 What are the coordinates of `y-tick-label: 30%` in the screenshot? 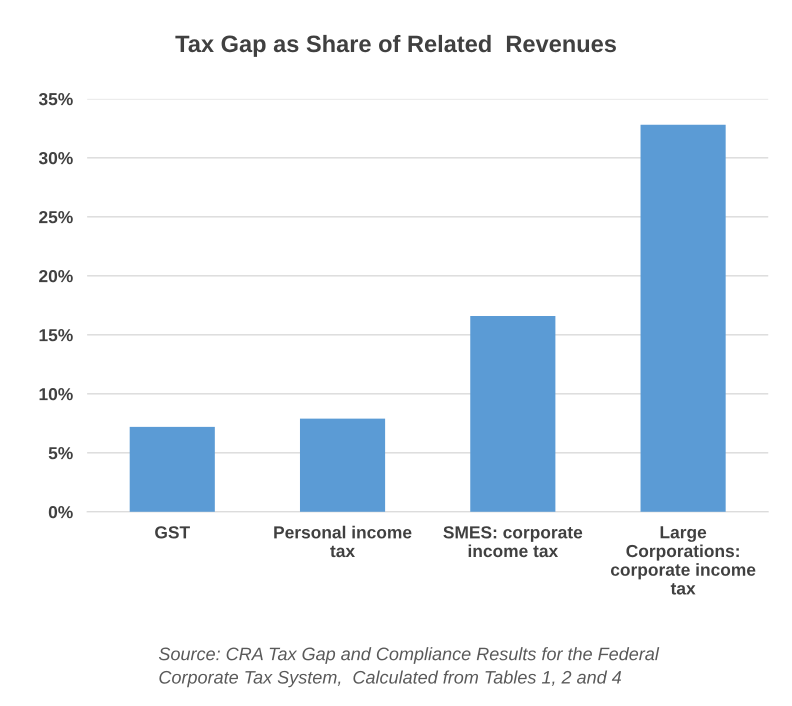 It's located at (55, 158).